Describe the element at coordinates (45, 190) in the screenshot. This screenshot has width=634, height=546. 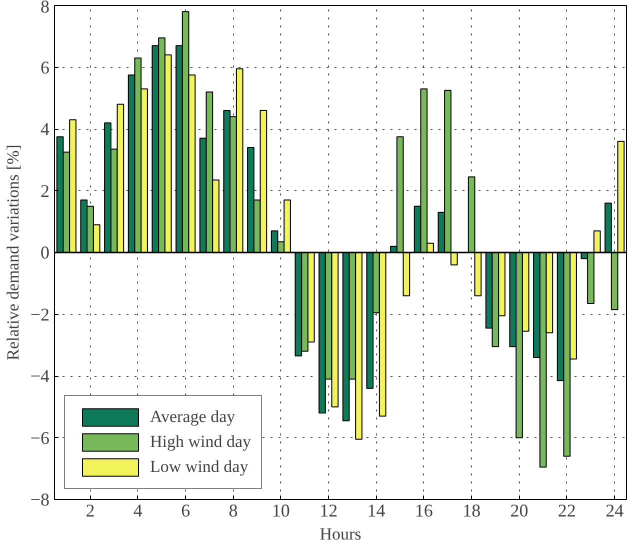
I see `y-tick-label: 2` at that location.